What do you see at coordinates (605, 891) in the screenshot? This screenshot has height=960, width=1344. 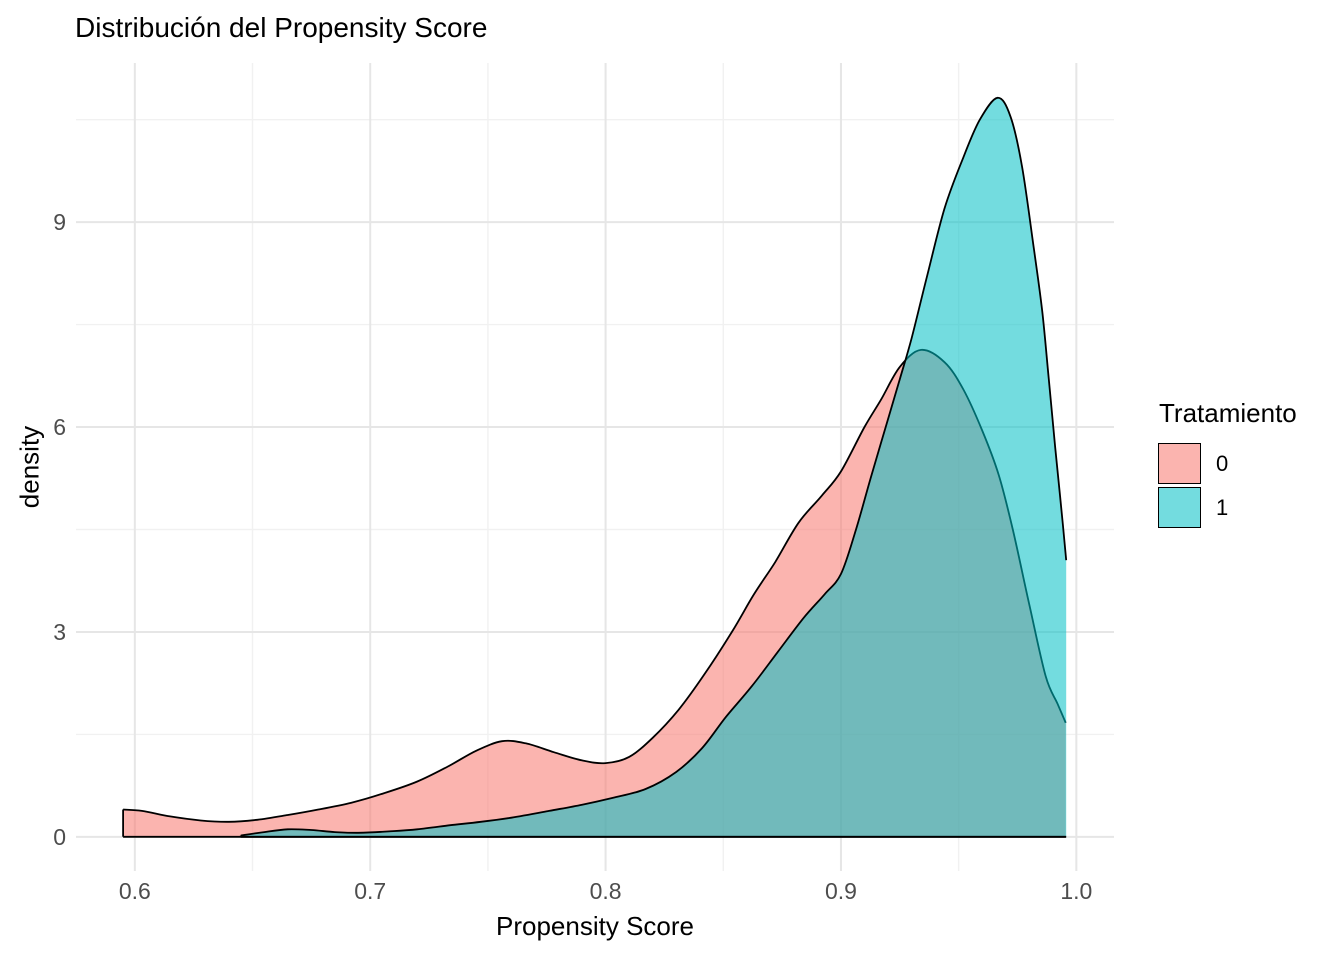 I see `x-tick-label: 0.8` at bounding box center [605, 891].